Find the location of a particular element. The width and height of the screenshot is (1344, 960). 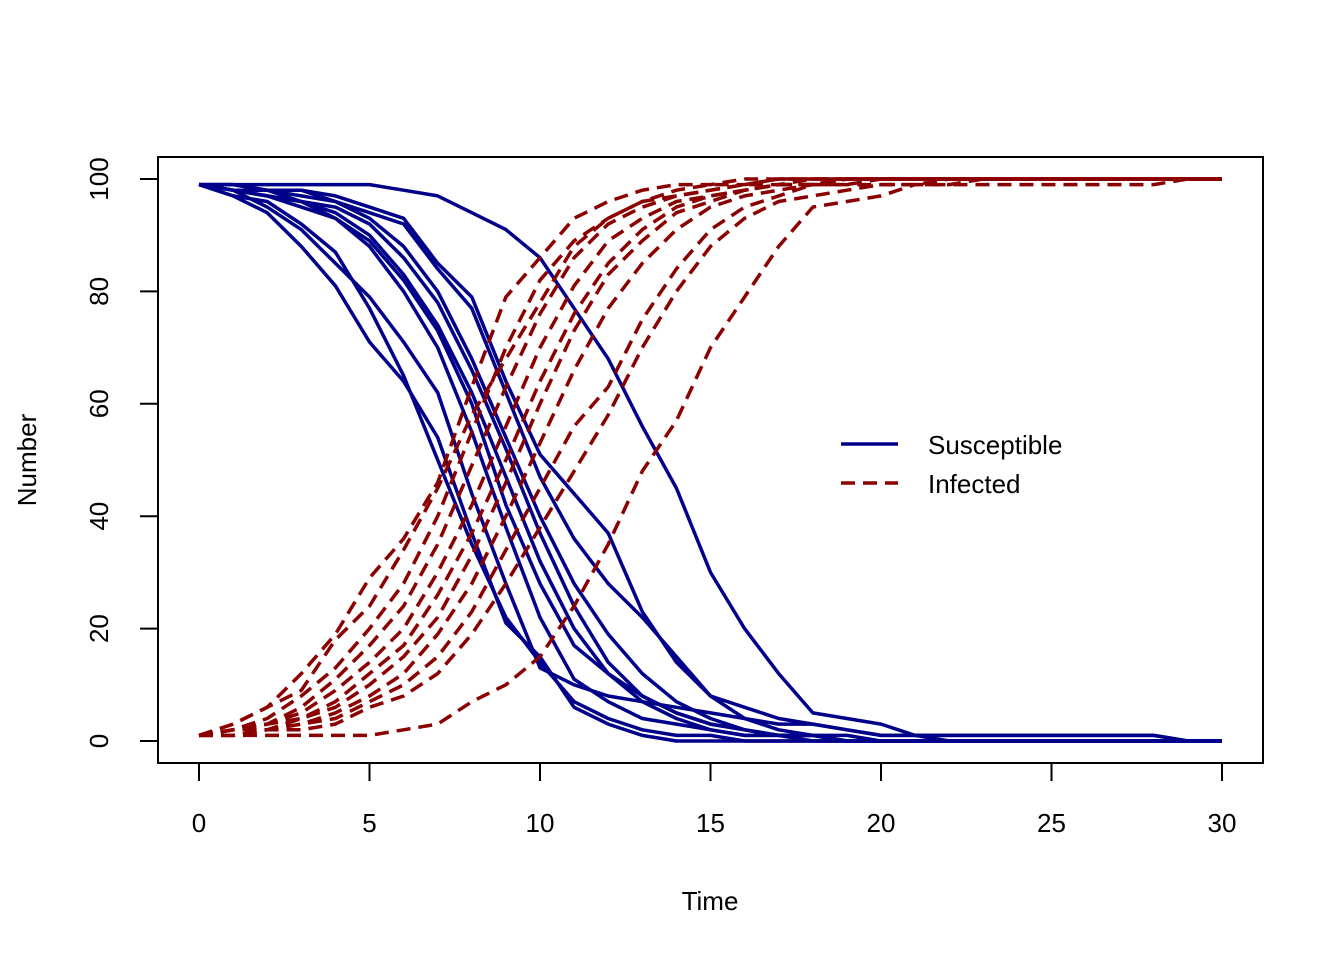

x-axis-title: Time is located at coordinates (710, 901).